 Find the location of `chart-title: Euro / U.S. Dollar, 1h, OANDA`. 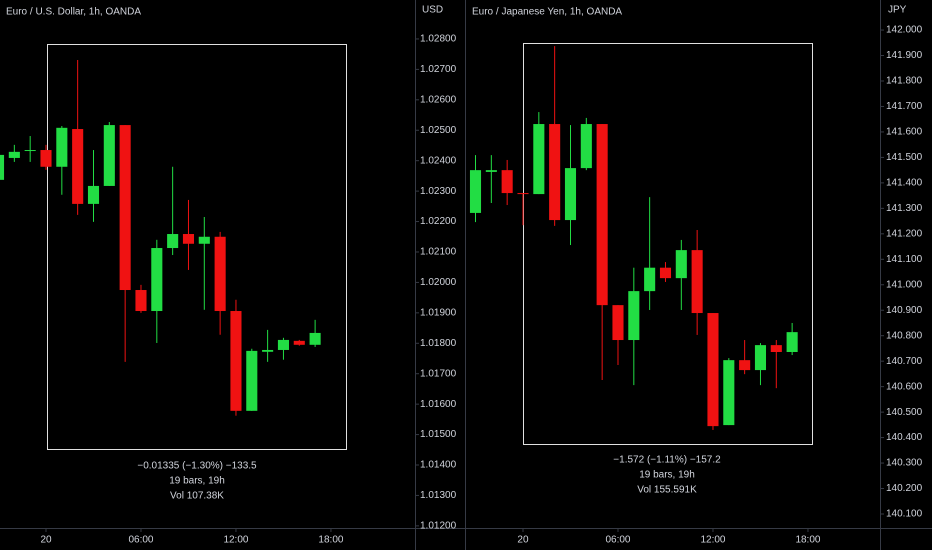

chart-title: Euro / U.S. Dollar, 1h, OANDA is located at coordinates (73, 12).